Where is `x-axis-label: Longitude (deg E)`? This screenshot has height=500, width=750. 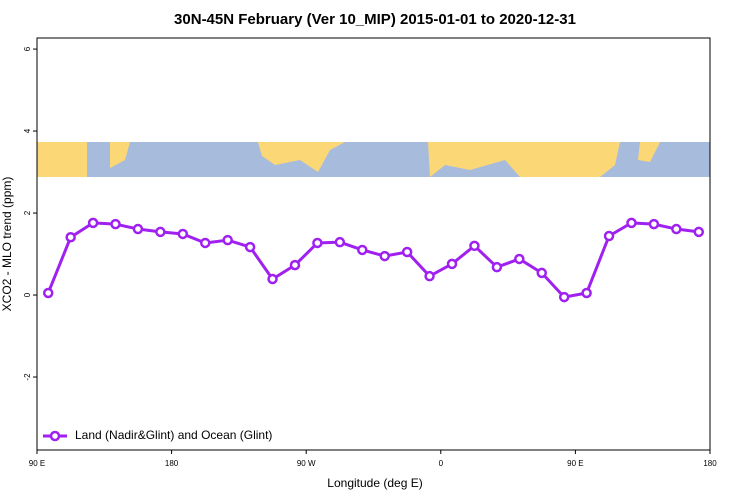 x-axis-label: Longitude (deg E) is located at coordinates (374, 483).